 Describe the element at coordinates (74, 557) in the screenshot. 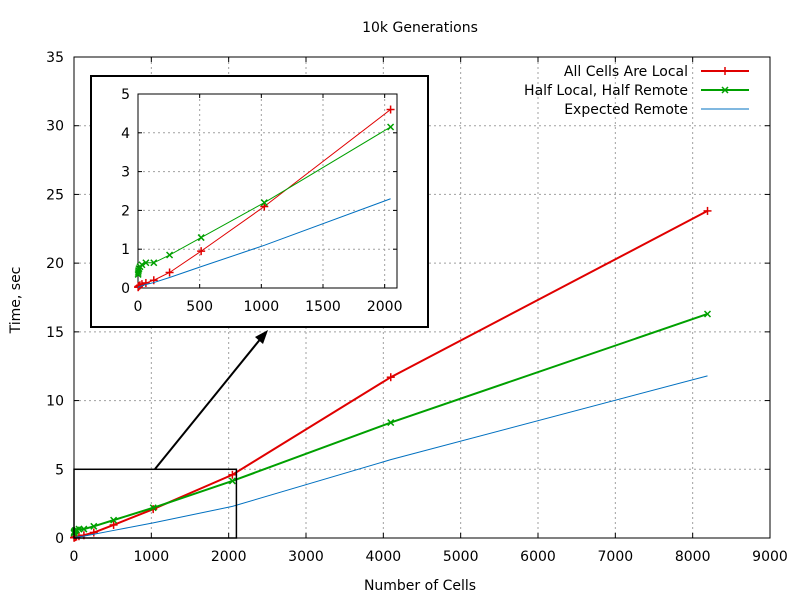

I see `x-tick-label: 0` at that location.